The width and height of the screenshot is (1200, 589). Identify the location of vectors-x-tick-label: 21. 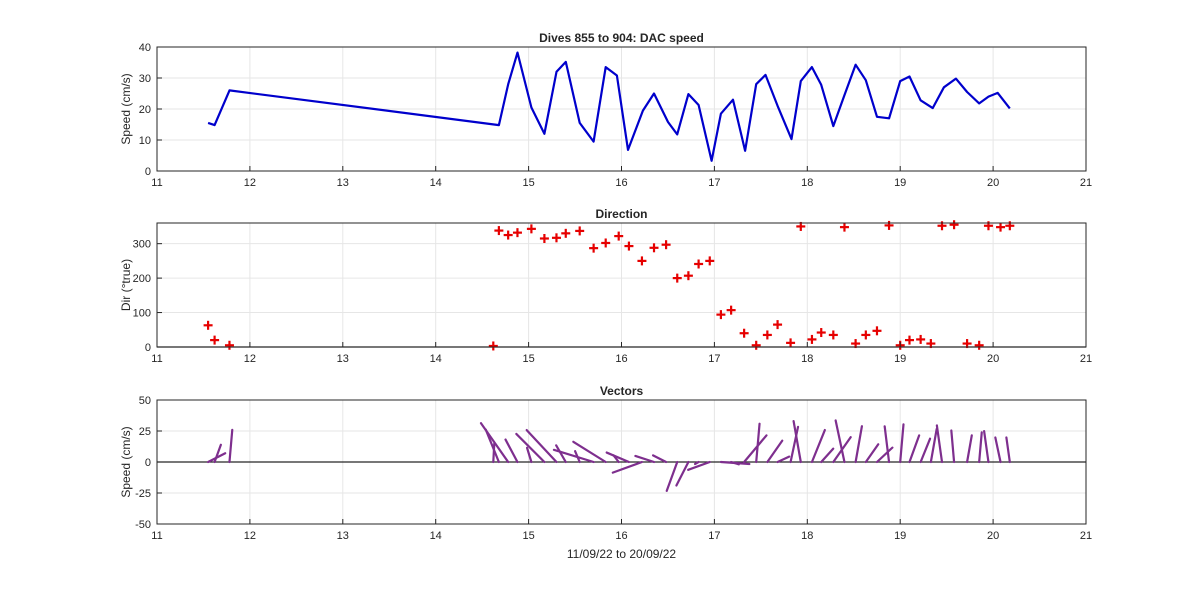
(1086, 536).